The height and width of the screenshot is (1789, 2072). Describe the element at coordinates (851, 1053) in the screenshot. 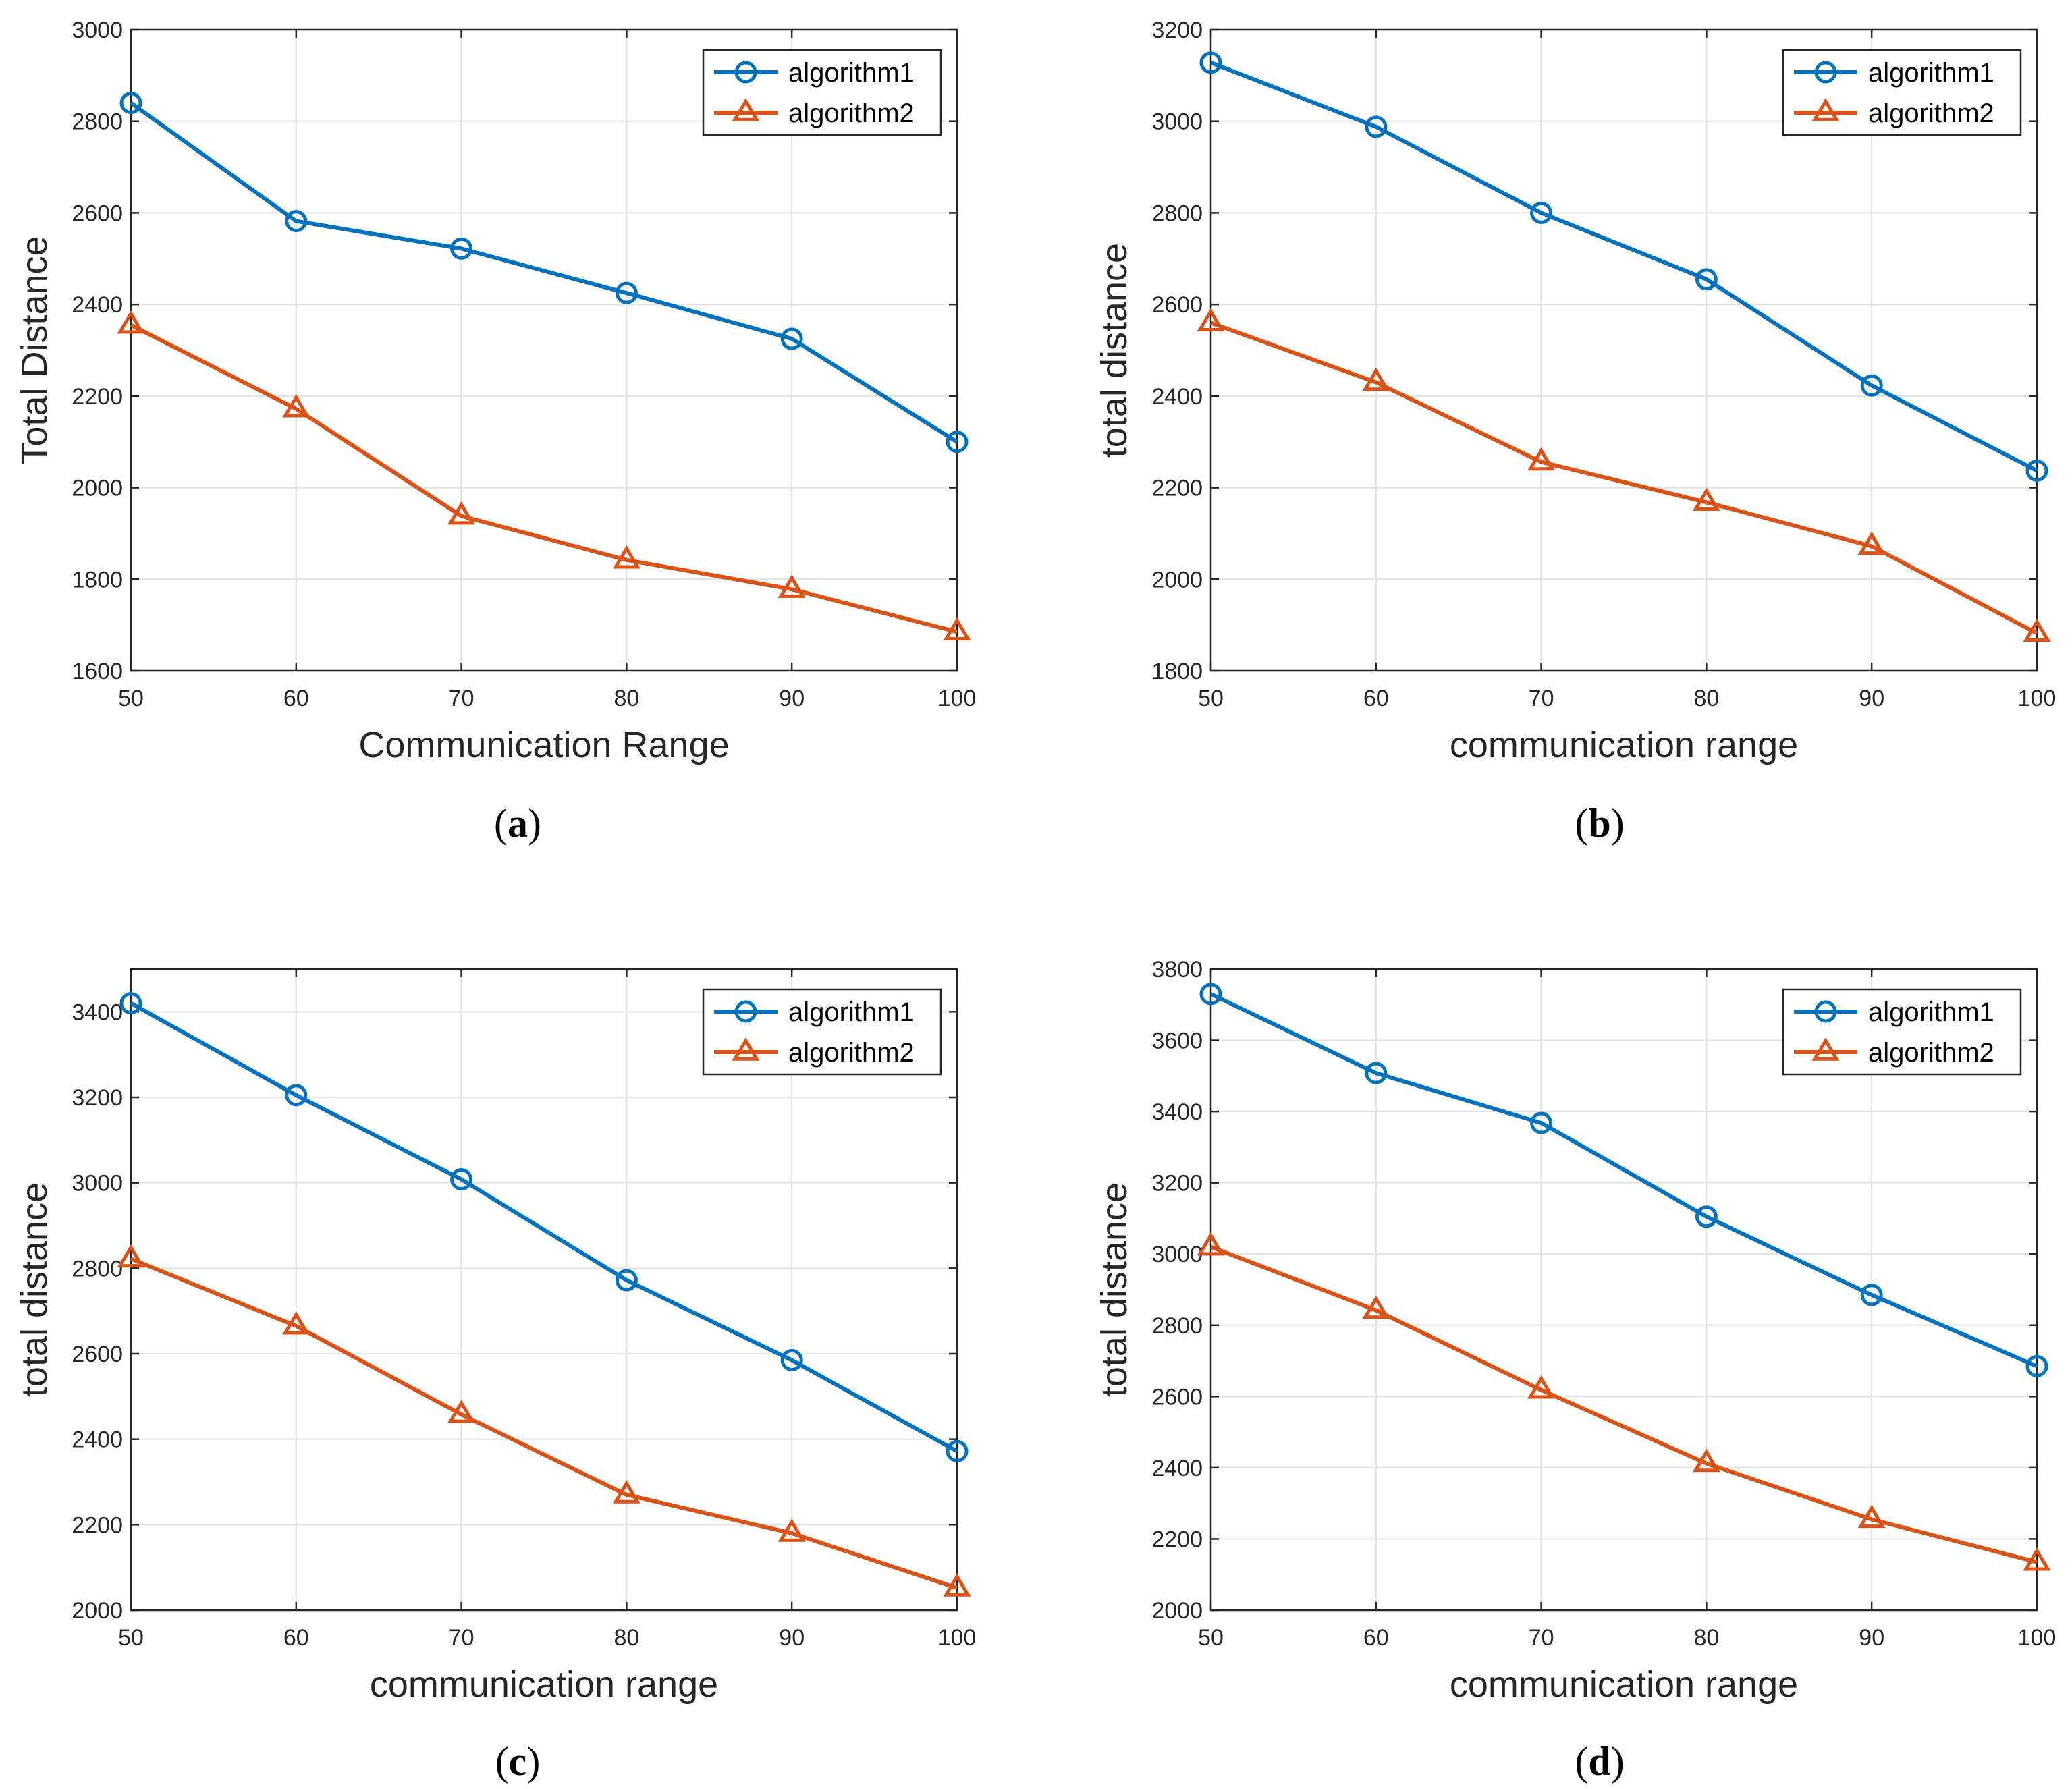

I see `legend-label-algorithm2: algorithm2` at that location.